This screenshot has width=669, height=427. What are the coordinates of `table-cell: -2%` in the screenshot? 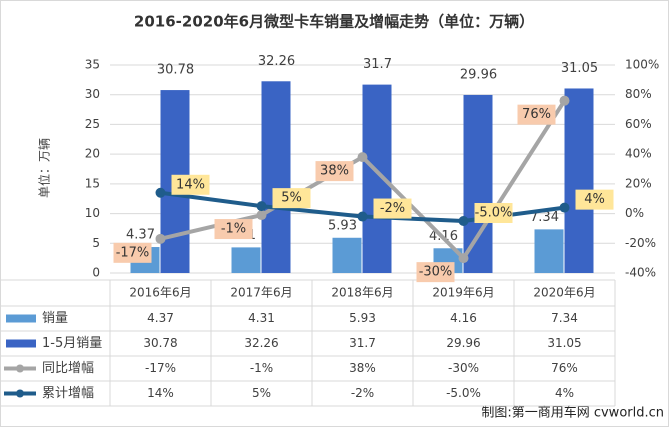 It's located at (362, 393).